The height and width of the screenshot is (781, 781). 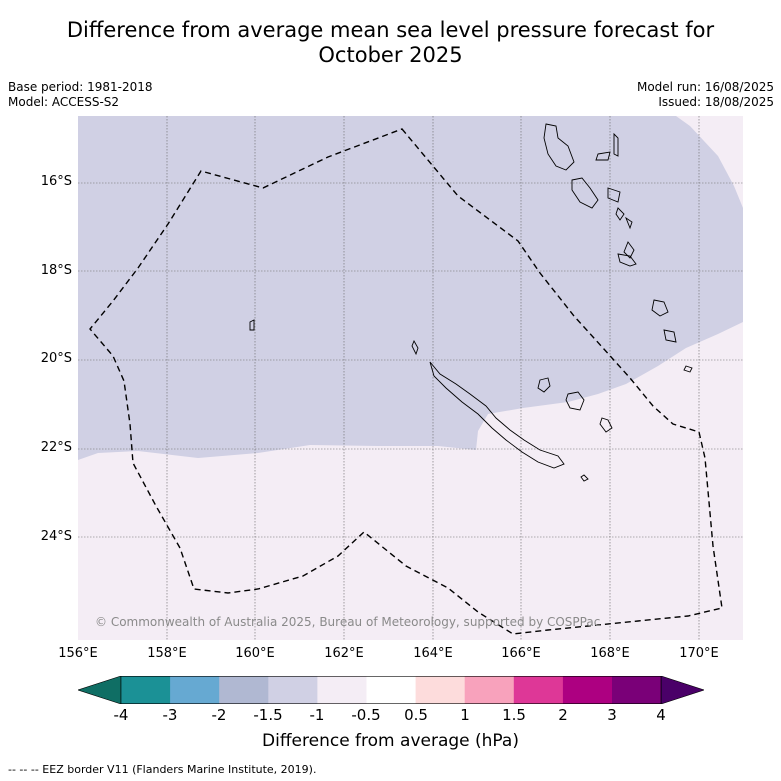 What do you see at coordinates (344, 653) in the screenshot?
I see `lon-label-162e: 162°E` at bounding box center [344, 653].